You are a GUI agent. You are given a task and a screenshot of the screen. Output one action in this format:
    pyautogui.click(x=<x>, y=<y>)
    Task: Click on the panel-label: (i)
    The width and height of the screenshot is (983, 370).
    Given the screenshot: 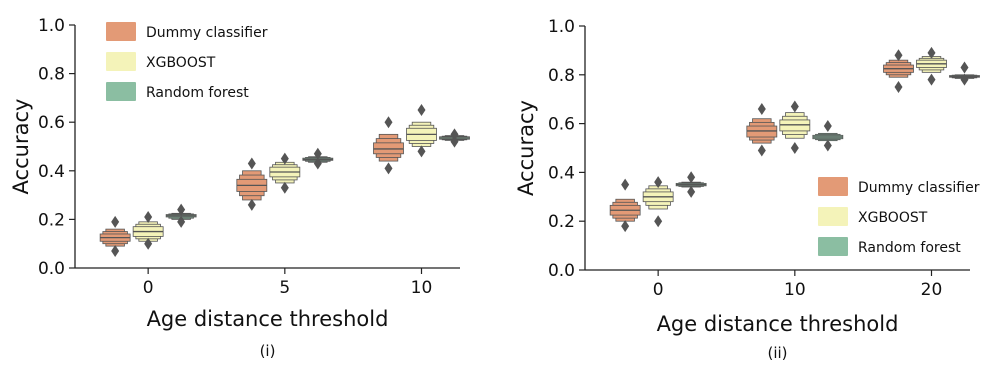 What is the action you would take?
    pyautogui.click(x=268, y=351)
    